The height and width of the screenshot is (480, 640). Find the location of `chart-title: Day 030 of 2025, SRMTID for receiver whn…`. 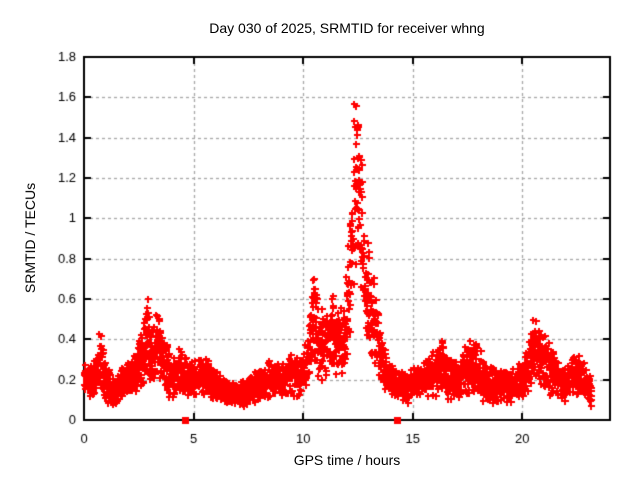

chart-title: Day 030 of 2025, SRMTID for receiver whn… is located at coordinates (347, 28).